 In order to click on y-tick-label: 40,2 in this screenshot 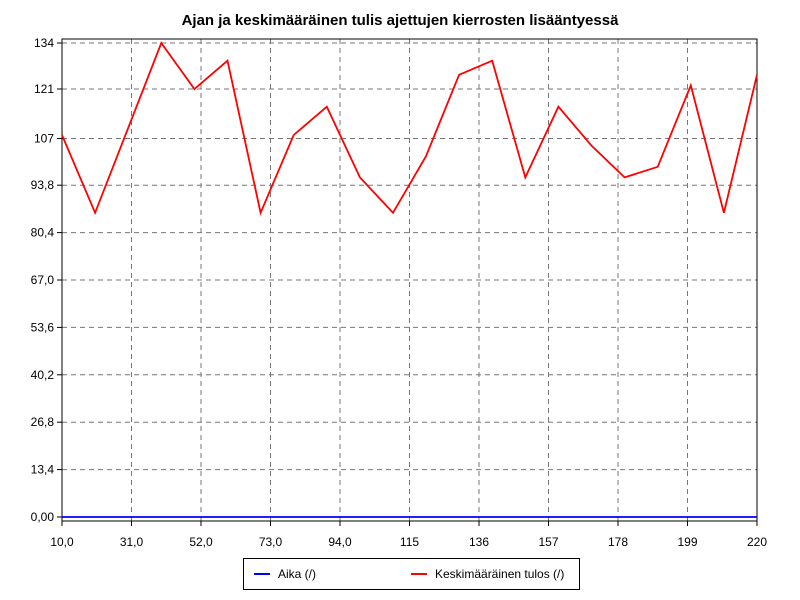, I will do `click(43, 375)`.